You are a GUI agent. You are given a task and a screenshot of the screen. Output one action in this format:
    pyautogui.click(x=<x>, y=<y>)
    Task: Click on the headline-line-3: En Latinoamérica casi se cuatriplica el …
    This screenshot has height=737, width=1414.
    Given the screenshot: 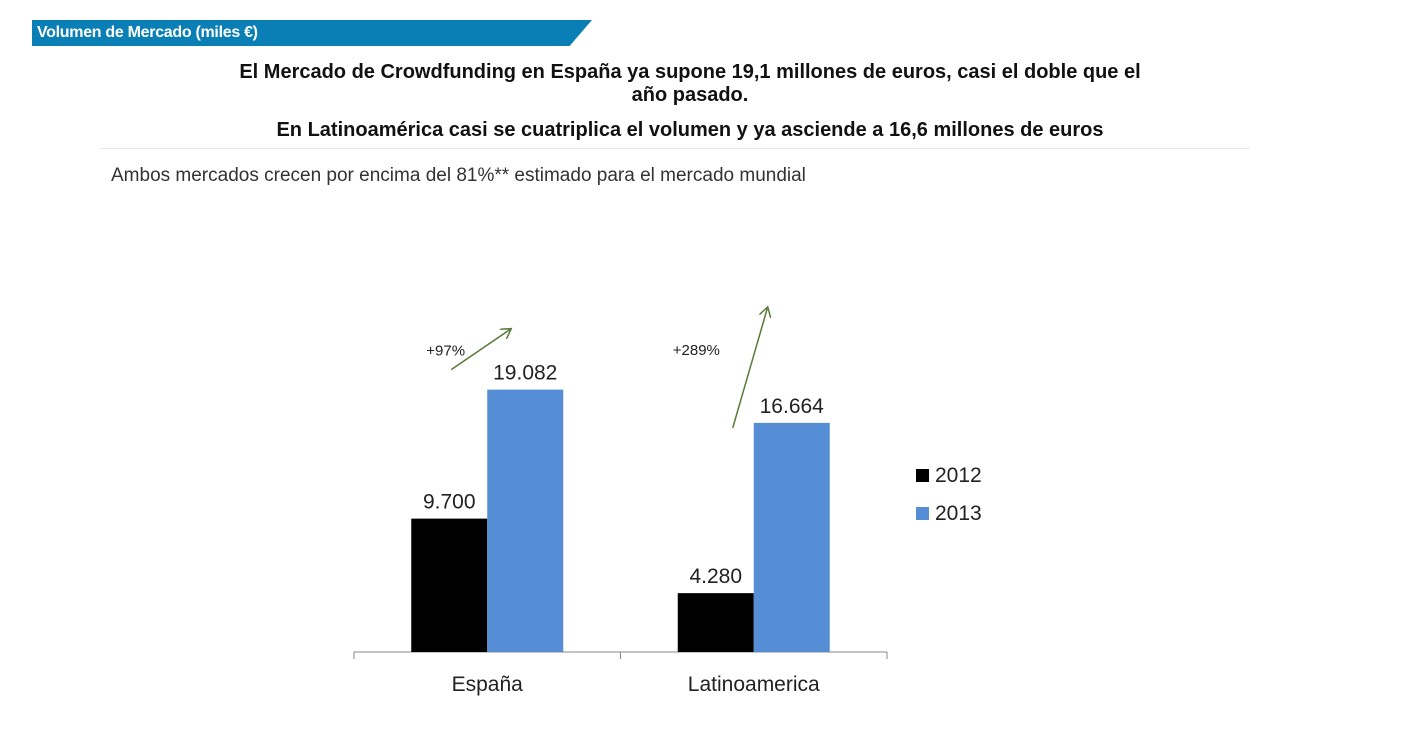 What is the action you would take?
    pyautogui.click(x=690, y=130)
    